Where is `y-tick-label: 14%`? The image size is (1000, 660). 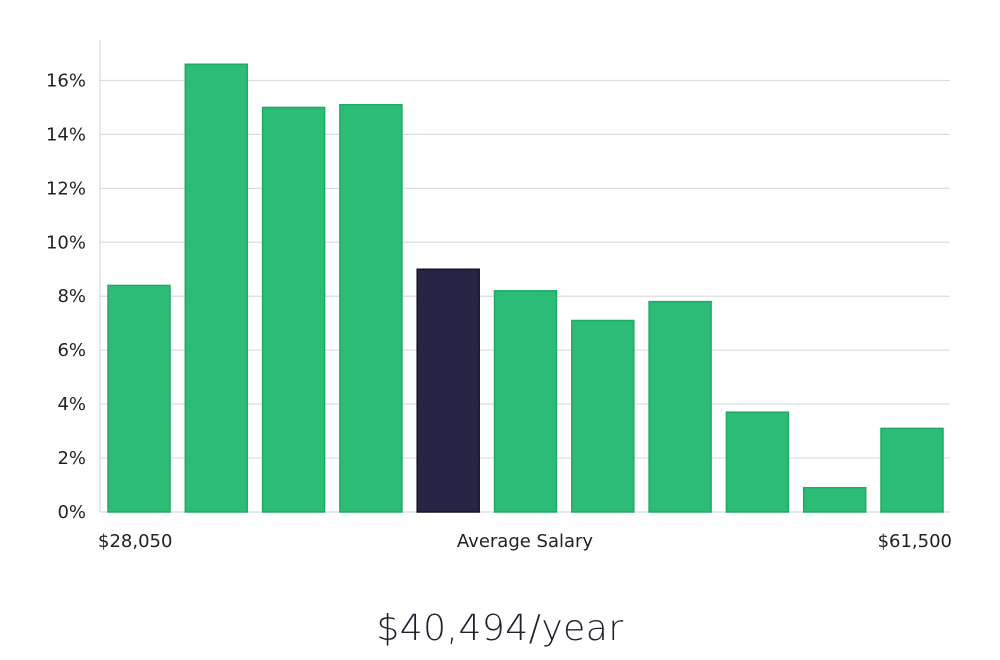
y-tick-label: 14% is located at coordinates (66, 134).